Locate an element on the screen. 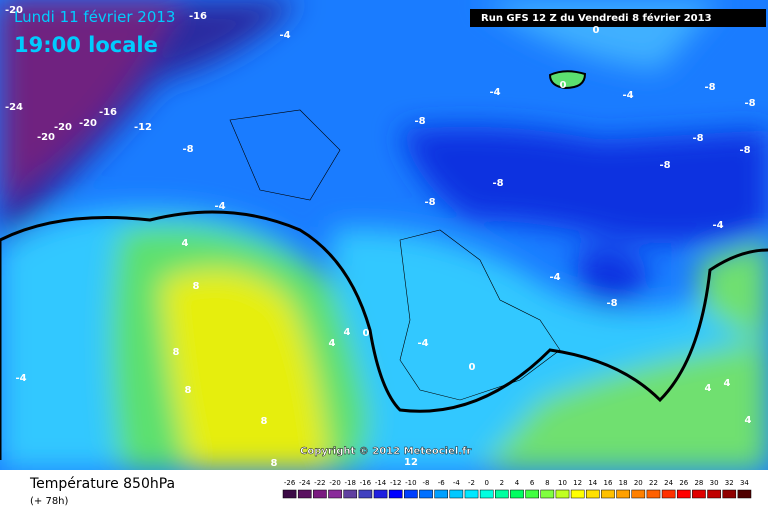 The width and height of the screenshot is (768, 512). colorbar-label: -10 is located at coordinates (410, 483).